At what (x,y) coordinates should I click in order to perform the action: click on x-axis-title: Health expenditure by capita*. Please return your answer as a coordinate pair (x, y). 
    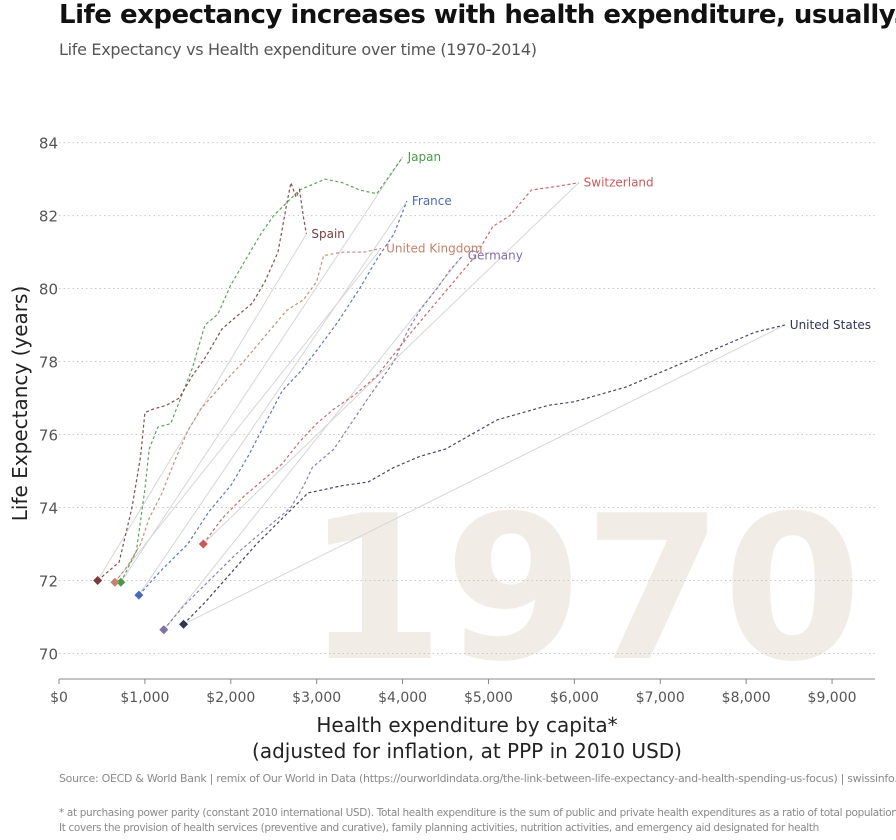
    Looking at the image, I should click on (466, 725).